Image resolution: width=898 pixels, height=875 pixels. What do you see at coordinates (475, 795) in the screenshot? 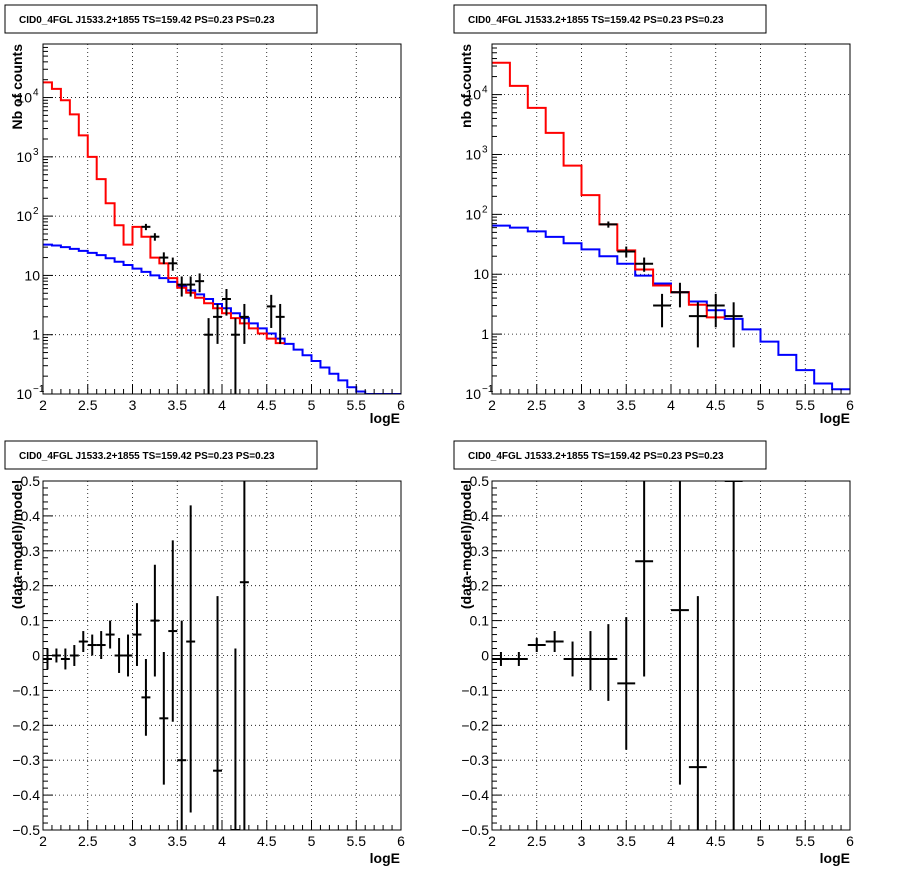
I see `y-tick-label: −0.4` at bounding box center [475, 795].